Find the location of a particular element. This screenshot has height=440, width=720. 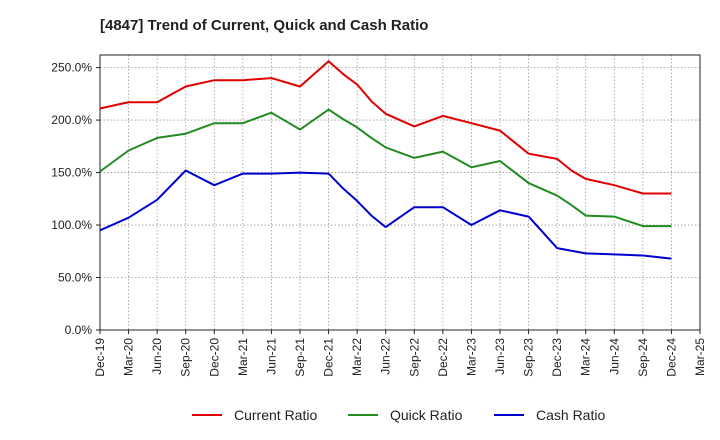

x-tick-label: Dec-19 is located at coordinates (100, 357).